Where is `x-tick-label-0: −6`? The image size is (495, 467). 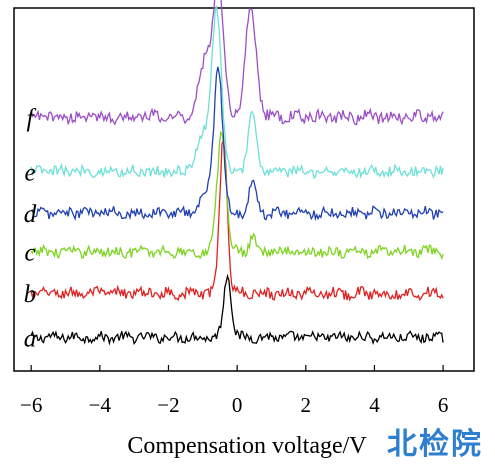
x-tick-label-0: −6 is located at coordinates (31, 405).